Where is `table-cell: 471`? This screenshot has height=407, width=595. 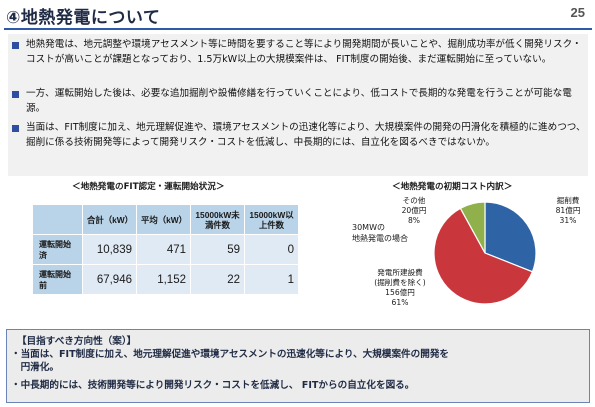 table-cell: 471 is located at coordinates (163, 249).